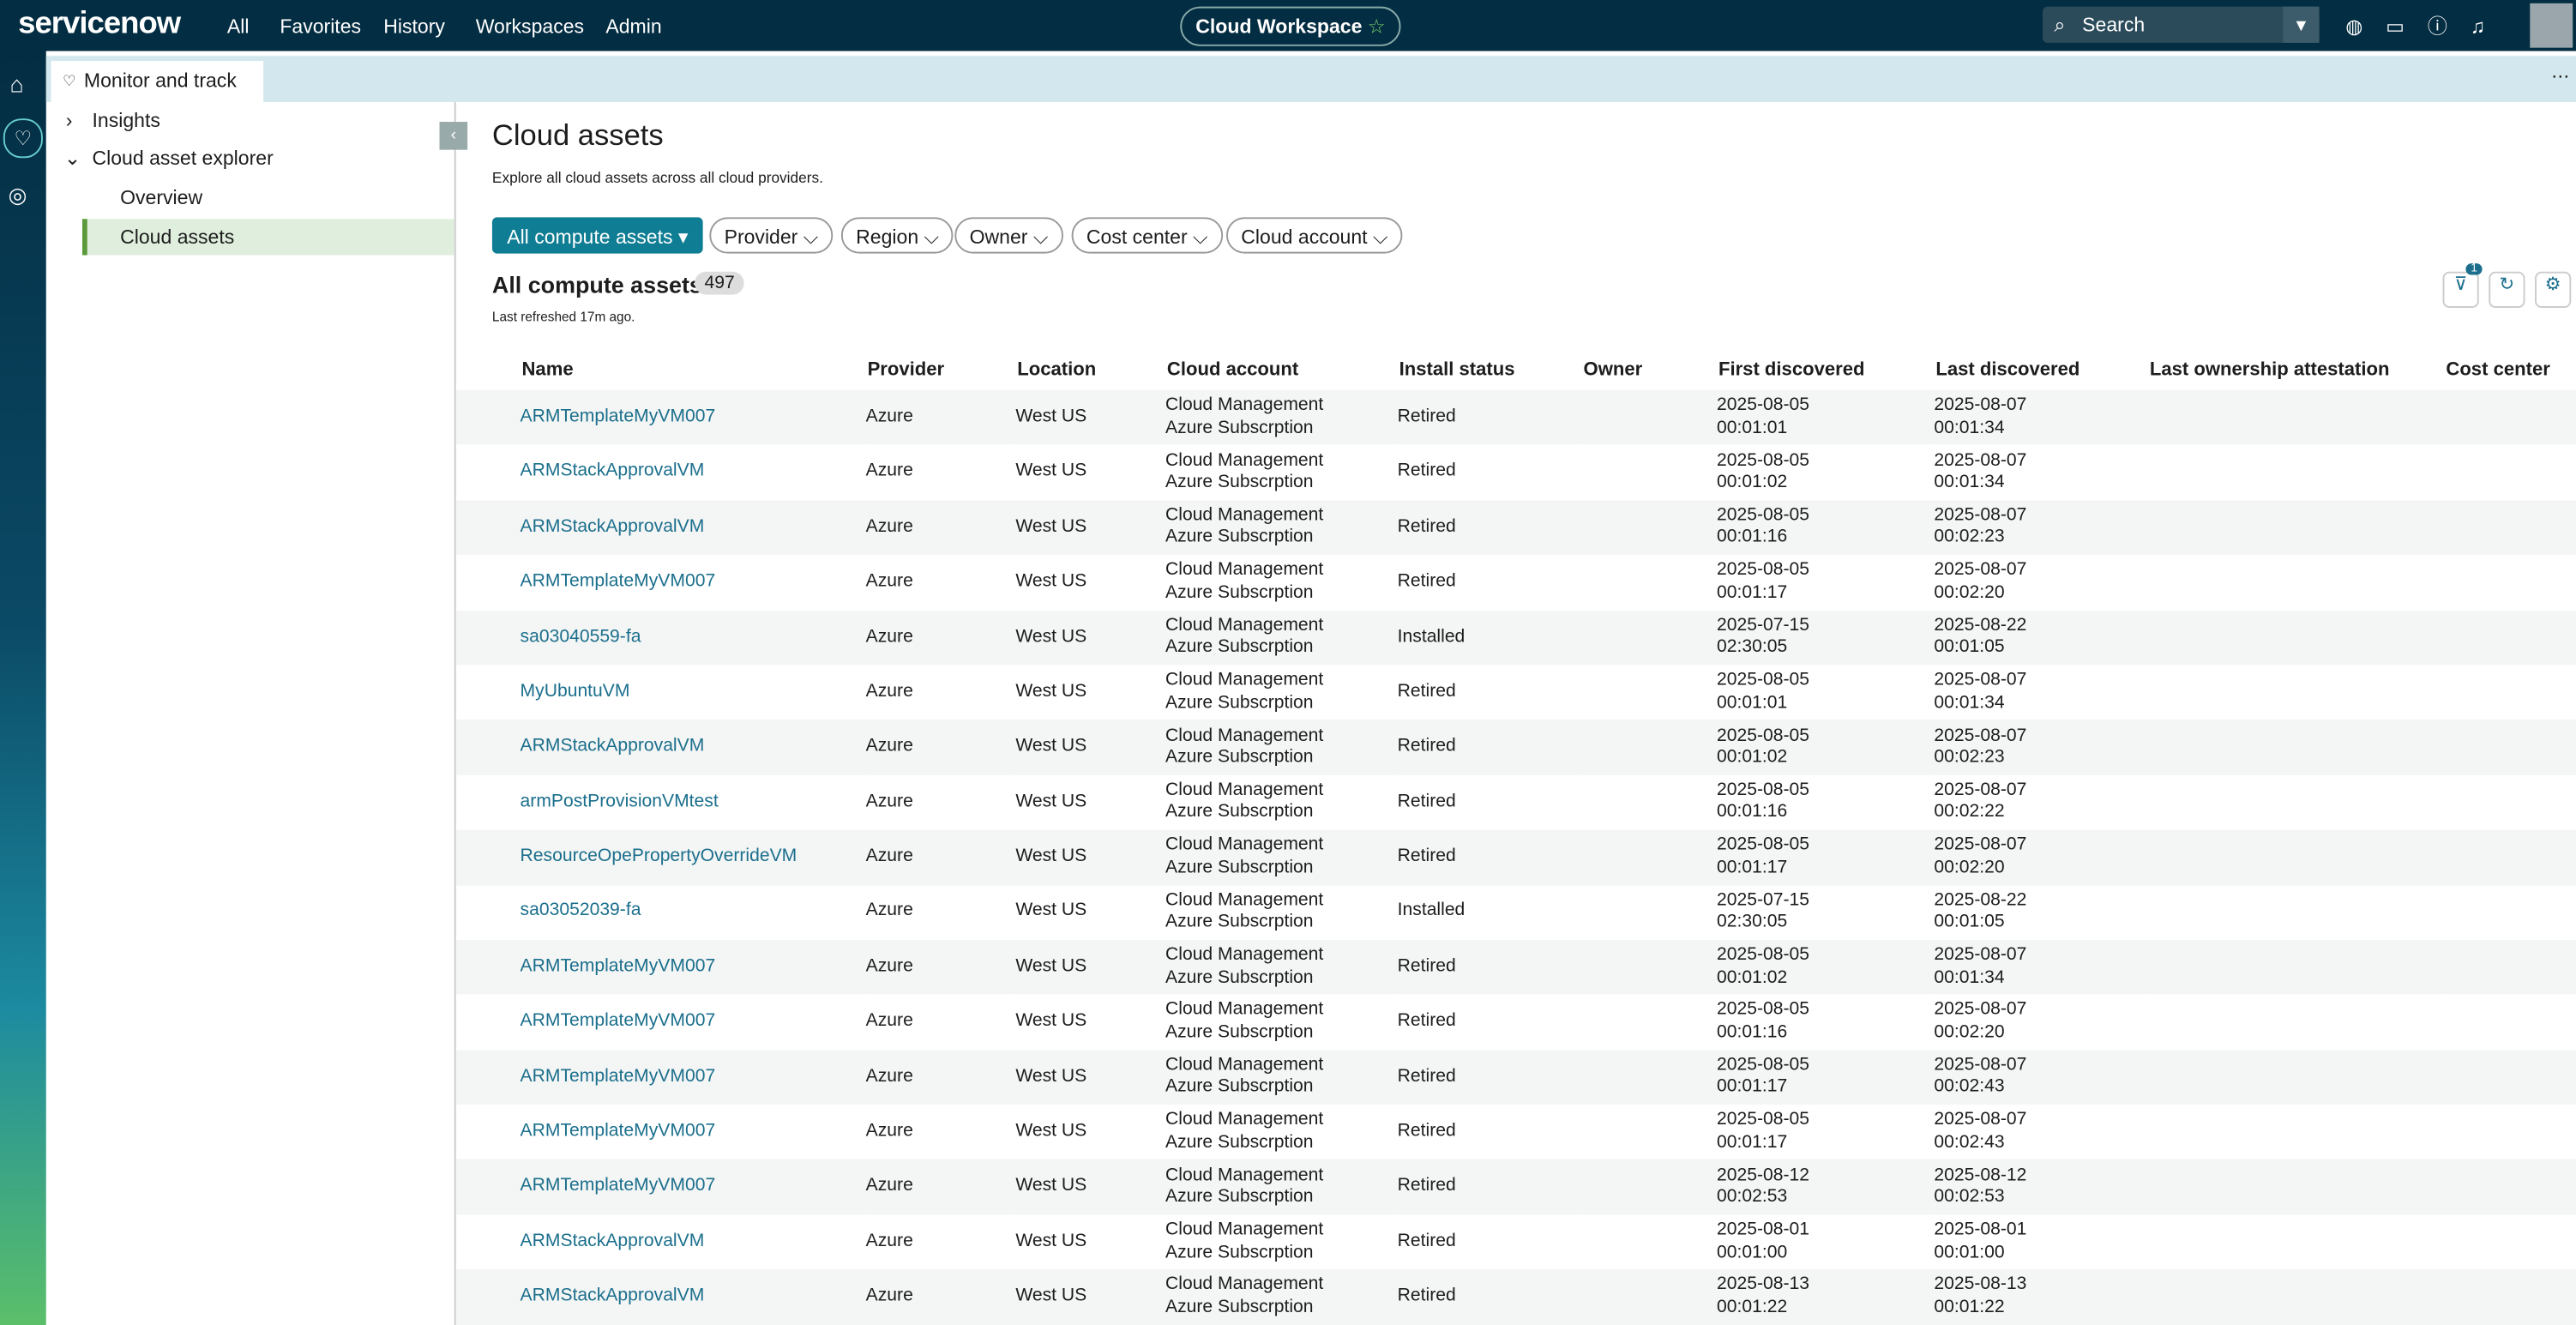  What do you see at coordinates (250, 158) in the screenshot?
I see `sidebar-item: ⌄ Cloud asset explorer` at bounding box center [250, 158].